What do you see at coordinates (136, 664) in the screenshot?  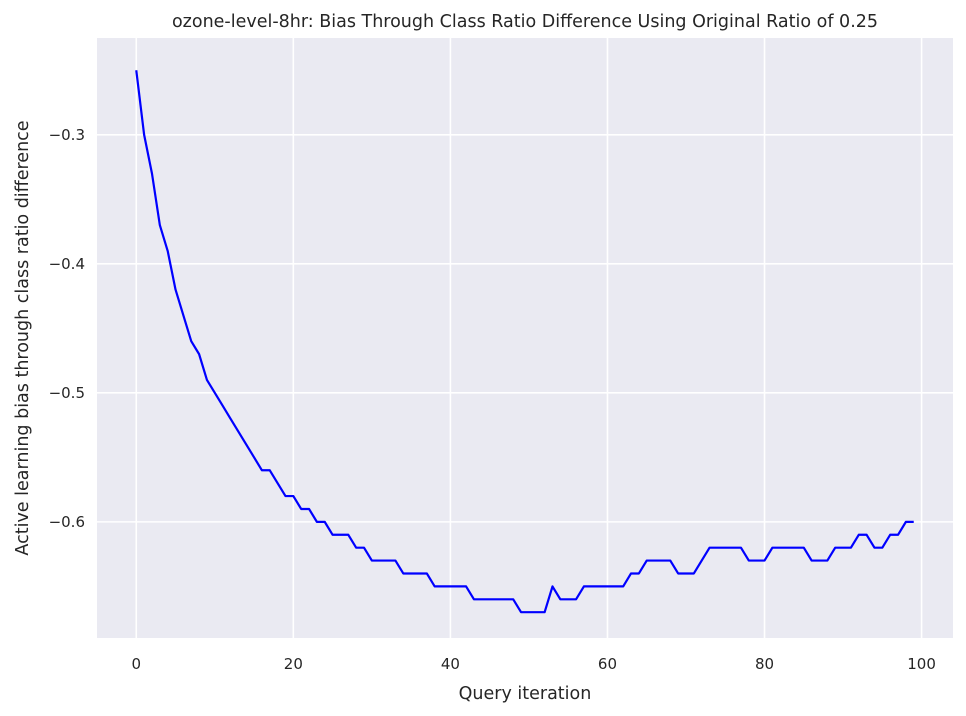 I see `x-tick-label: 0` at bounding box center [136, 664].